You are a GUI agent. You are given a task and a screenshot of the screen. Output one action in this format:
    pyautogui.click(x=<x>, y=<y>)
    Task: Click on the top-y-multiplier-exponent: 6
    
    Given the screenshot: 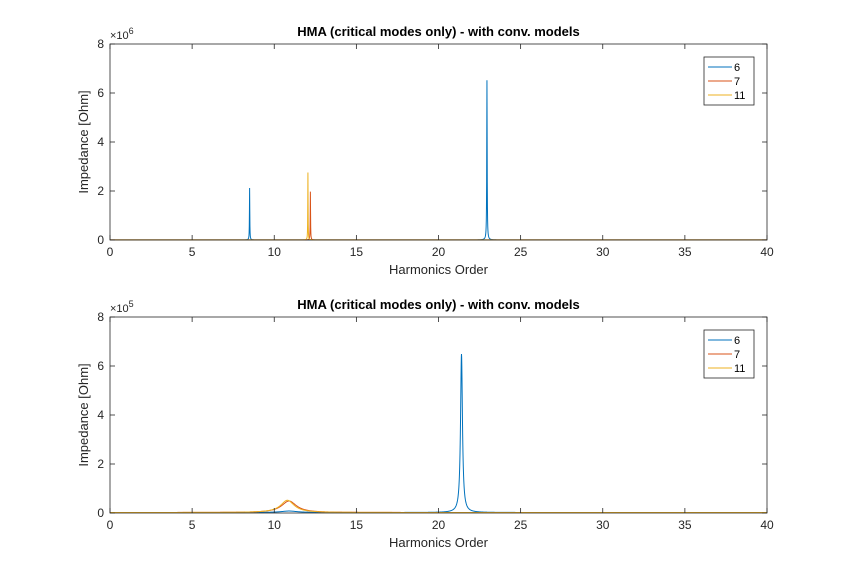 What is the action you would take?
    pyautogui.click(x=131, y=31)
    